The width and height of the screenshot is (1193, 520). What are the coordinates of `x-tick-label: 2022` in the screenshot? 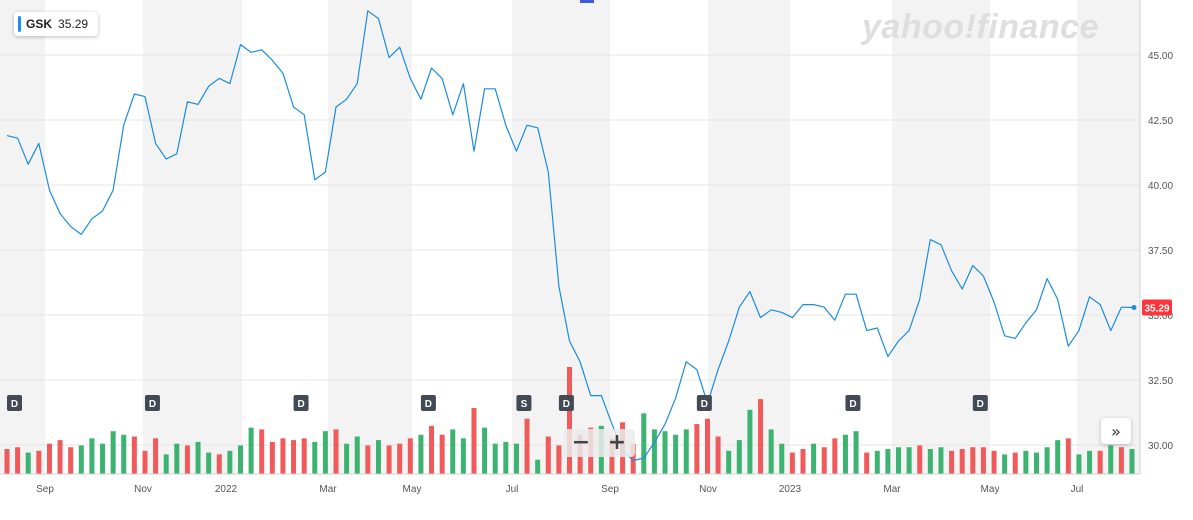 It's located at (226, 489).